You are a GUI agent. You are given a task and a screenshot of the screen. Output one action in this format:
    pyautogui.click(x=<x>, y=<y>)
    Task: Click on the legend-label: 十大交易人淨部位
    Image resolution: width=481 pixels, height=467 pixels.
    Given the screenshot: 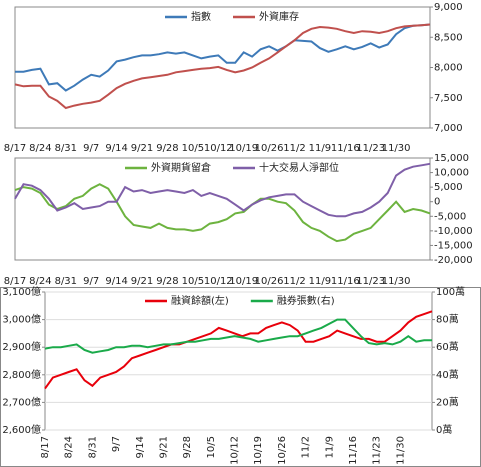 What is the action you would take?
    pyautogui.click(x=299, y=167)
    